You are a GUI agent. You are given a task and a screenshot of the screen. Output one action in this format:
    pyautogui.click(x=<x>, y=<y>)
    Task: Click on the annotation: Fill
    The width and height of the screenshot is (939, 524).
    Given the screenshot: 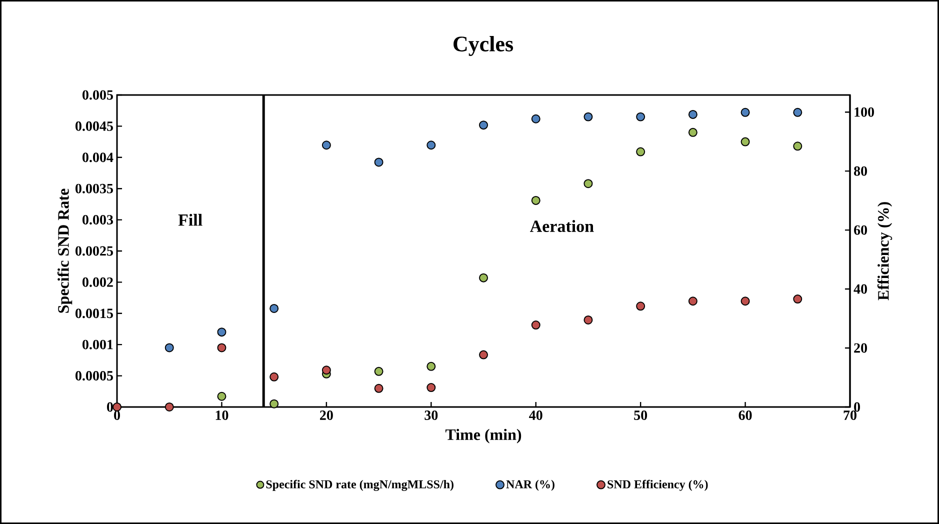 What is the action you would take?
    pyautogui.click(x=190, y=220)
    